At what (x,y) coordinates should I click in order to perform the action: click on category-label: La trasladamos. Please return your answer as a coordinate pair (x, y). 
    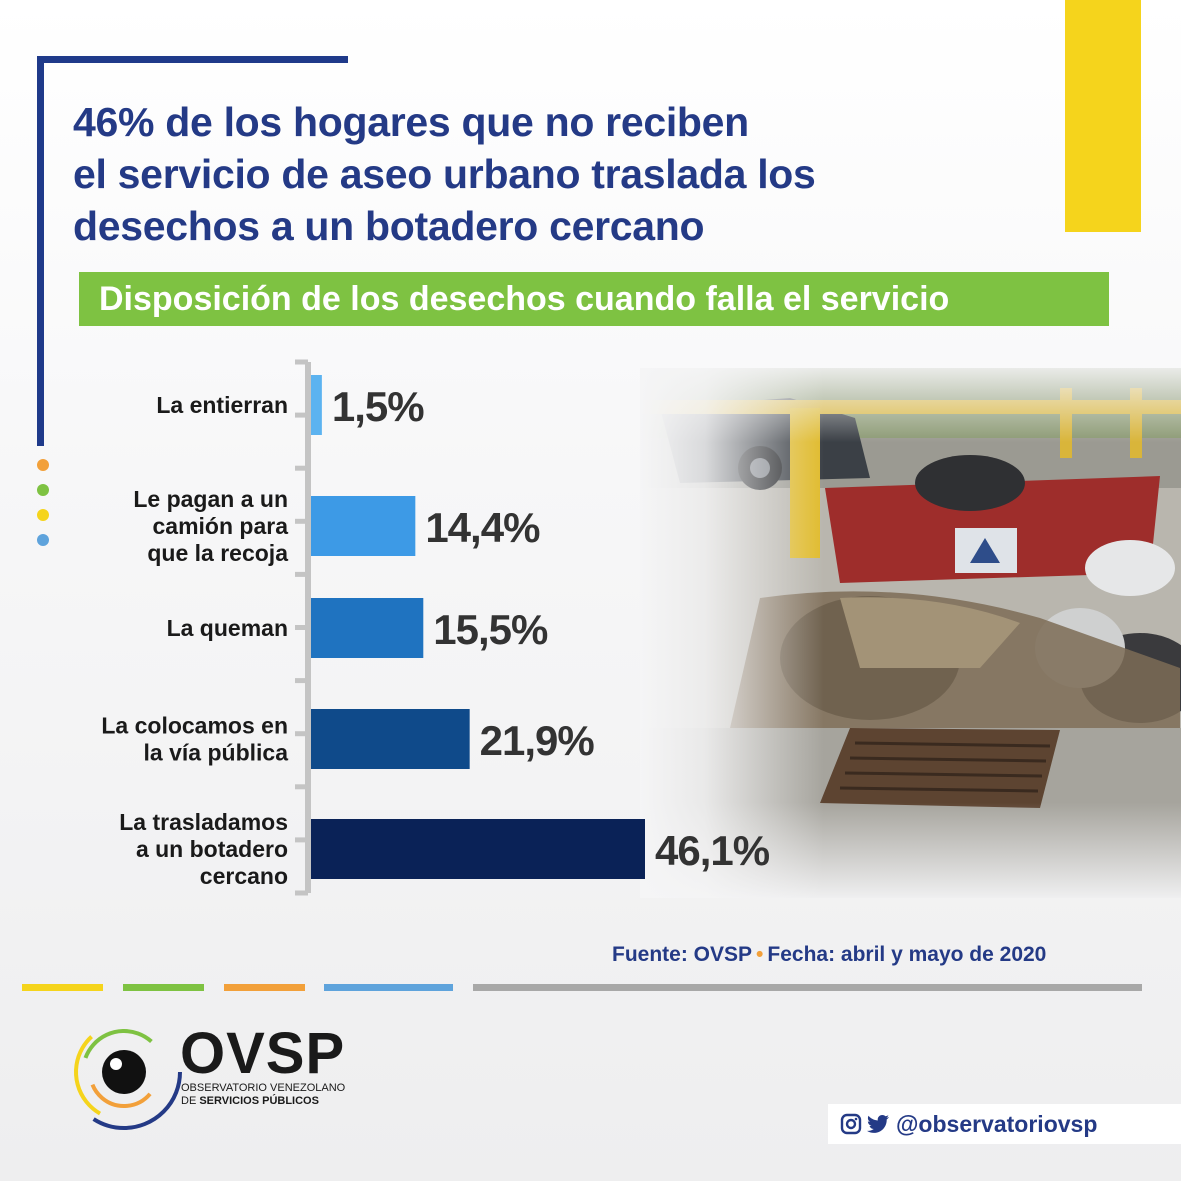
    Looking at the image, I should click on (203, 822).